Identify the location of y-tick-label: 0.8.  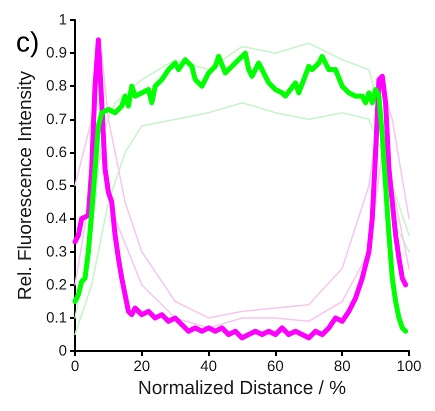
(56, 86).